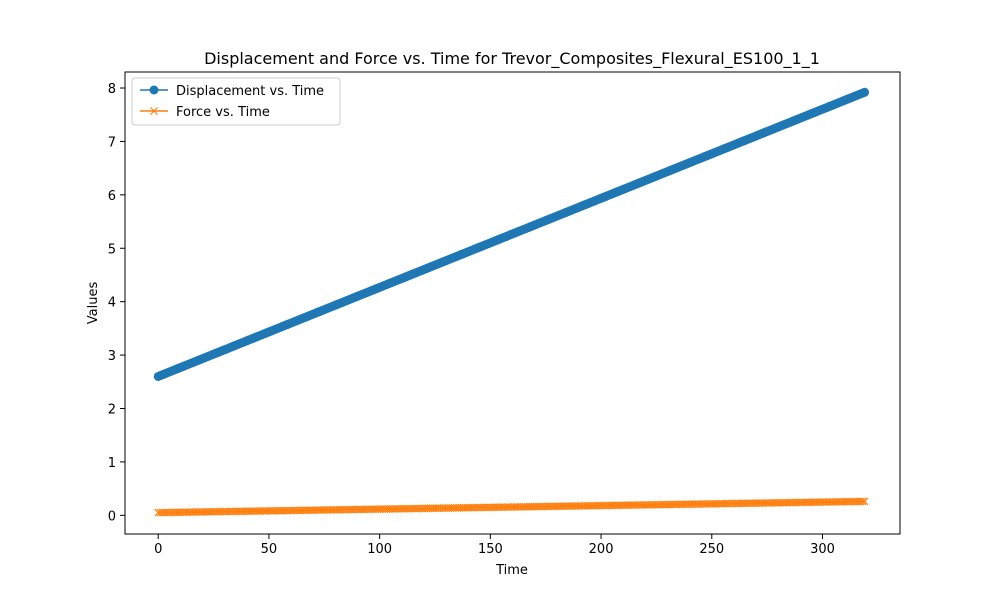 This screenshot has height=600, width=1000. Describe the element at coordinates (112, 356) in the screenshot. I see `y-tick-label: 3` at that location.